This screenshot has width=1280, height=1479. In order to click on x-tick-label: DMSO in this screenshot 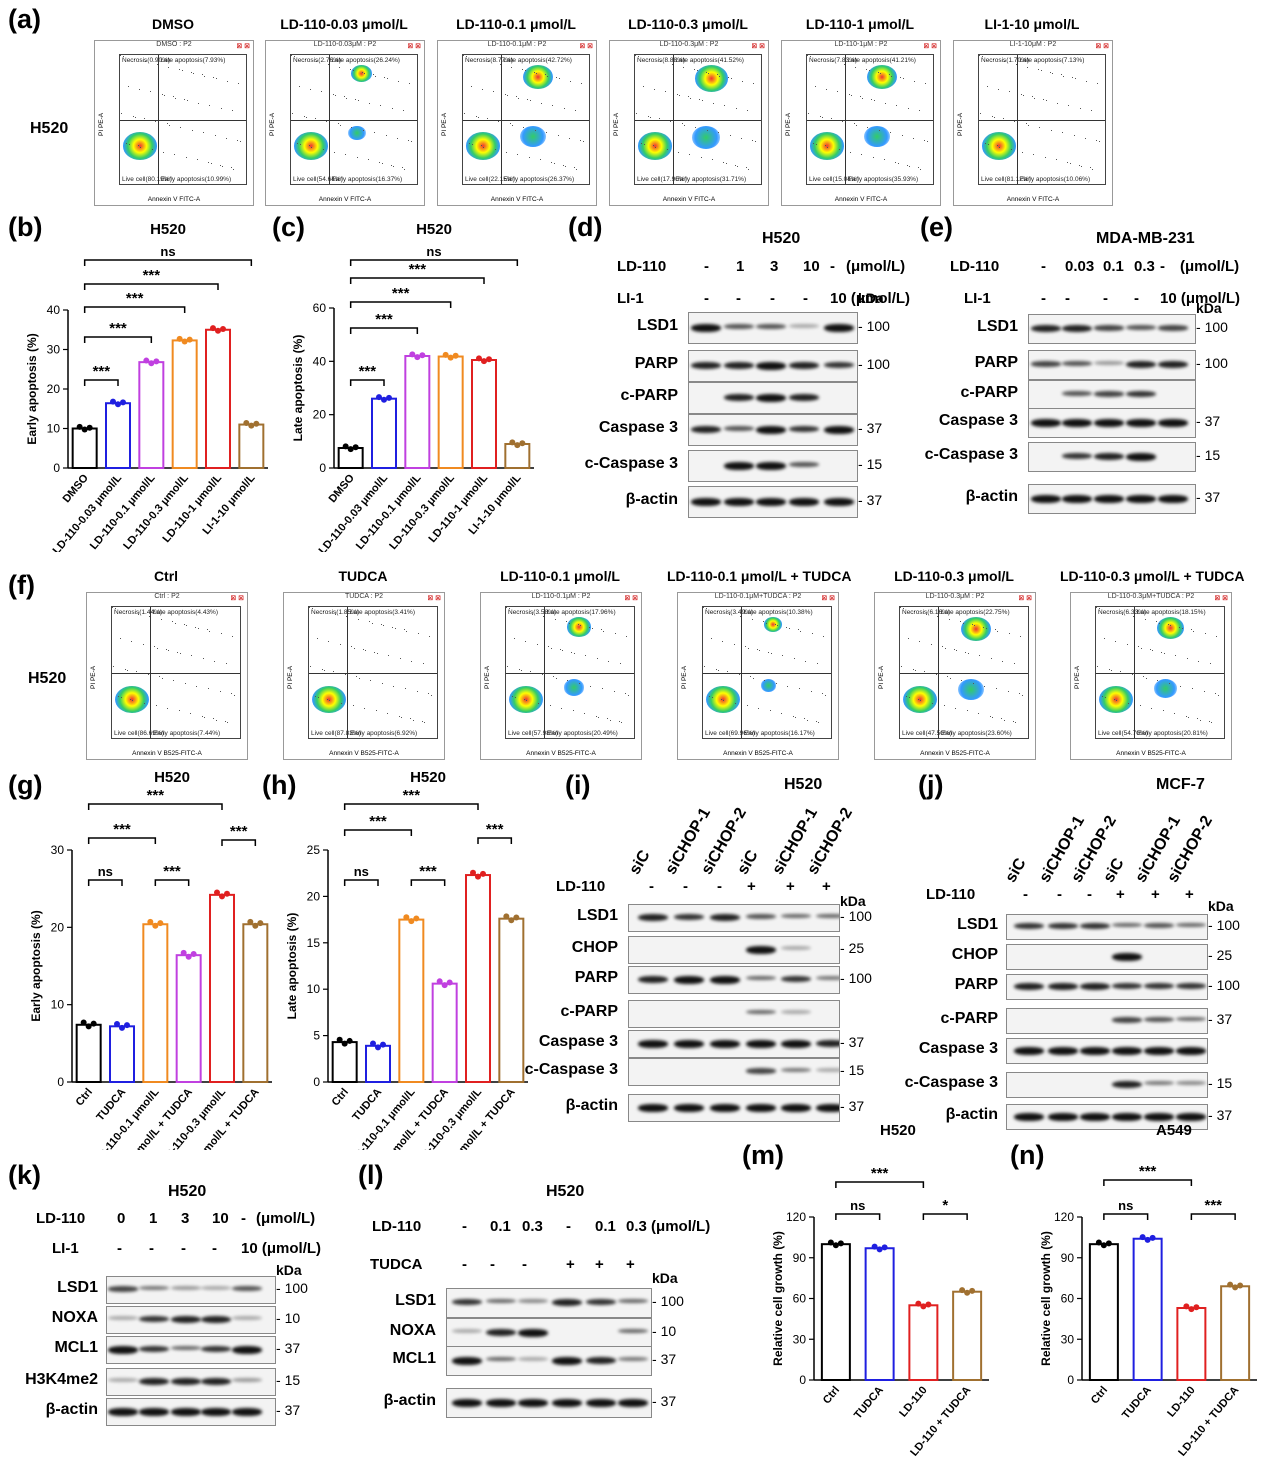, I will do `click(342, 488)`.